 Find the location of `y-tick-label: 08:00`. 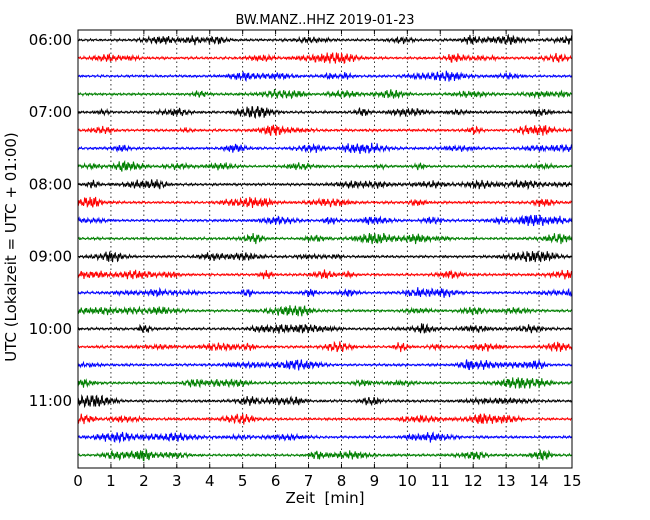

y-tick-label: 08:00 is located at coordinates (50, 184).